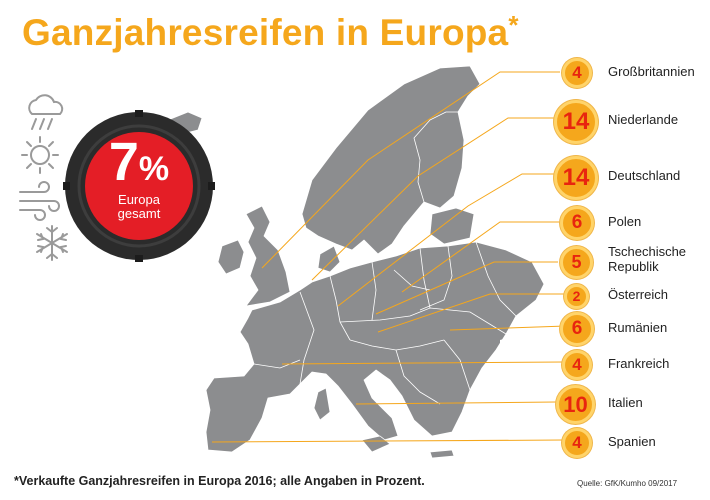 The width and height of the screenshot is (710, 500). Describe the element at coordinates (576, 296) in the screenshot. I see `value-badge: 2` at that location.